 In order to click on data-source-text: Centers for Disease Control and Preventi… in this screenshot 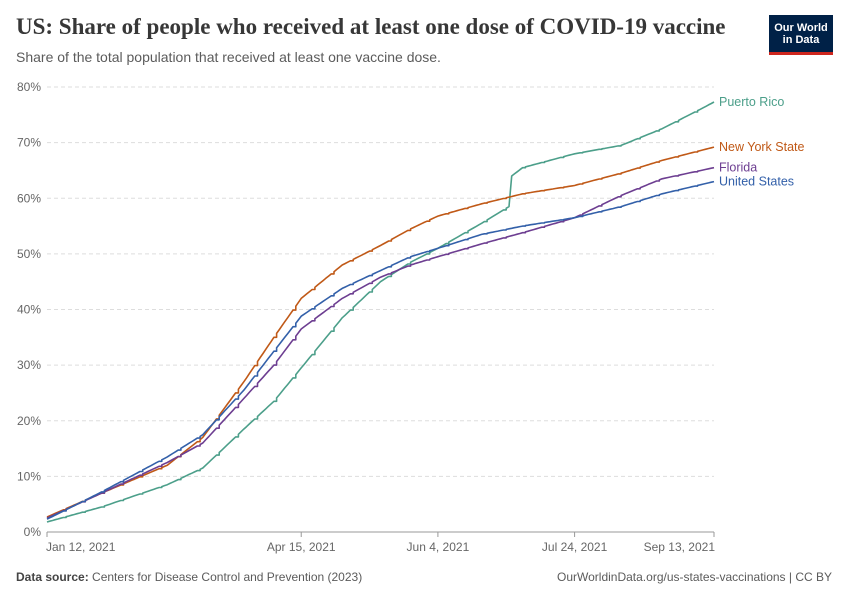, I will do `click(227, 577)`.